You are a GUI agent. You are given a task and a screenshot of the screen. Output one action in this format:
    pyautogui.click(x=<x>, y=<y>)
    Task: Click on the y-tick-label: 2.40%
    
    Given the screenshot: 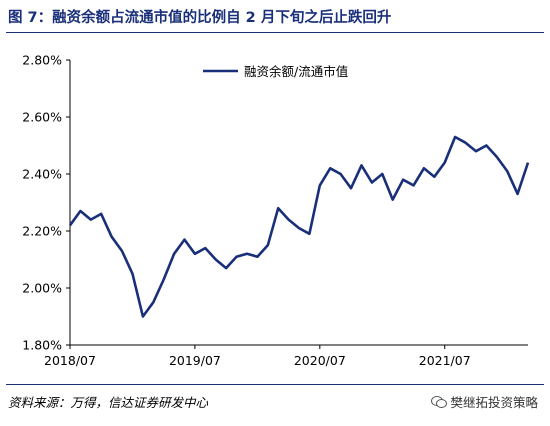 What is the action you would take?
    pyautogui.click(x=42, y=174)
    